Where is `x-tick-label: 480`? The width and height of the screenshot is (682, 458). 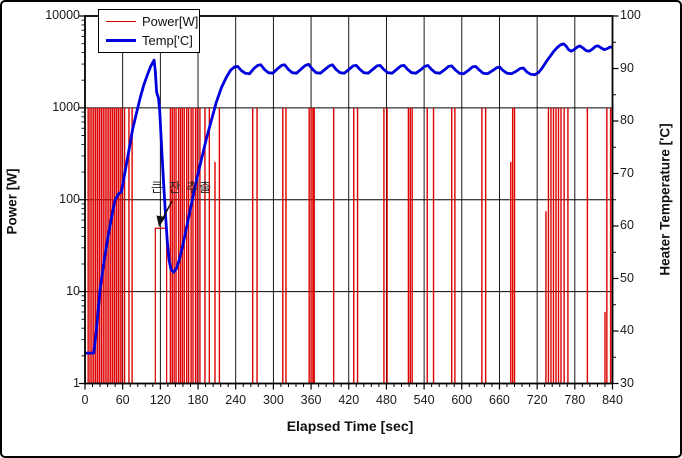
x-tick-label: 480 is located at coordinates (386, 400).